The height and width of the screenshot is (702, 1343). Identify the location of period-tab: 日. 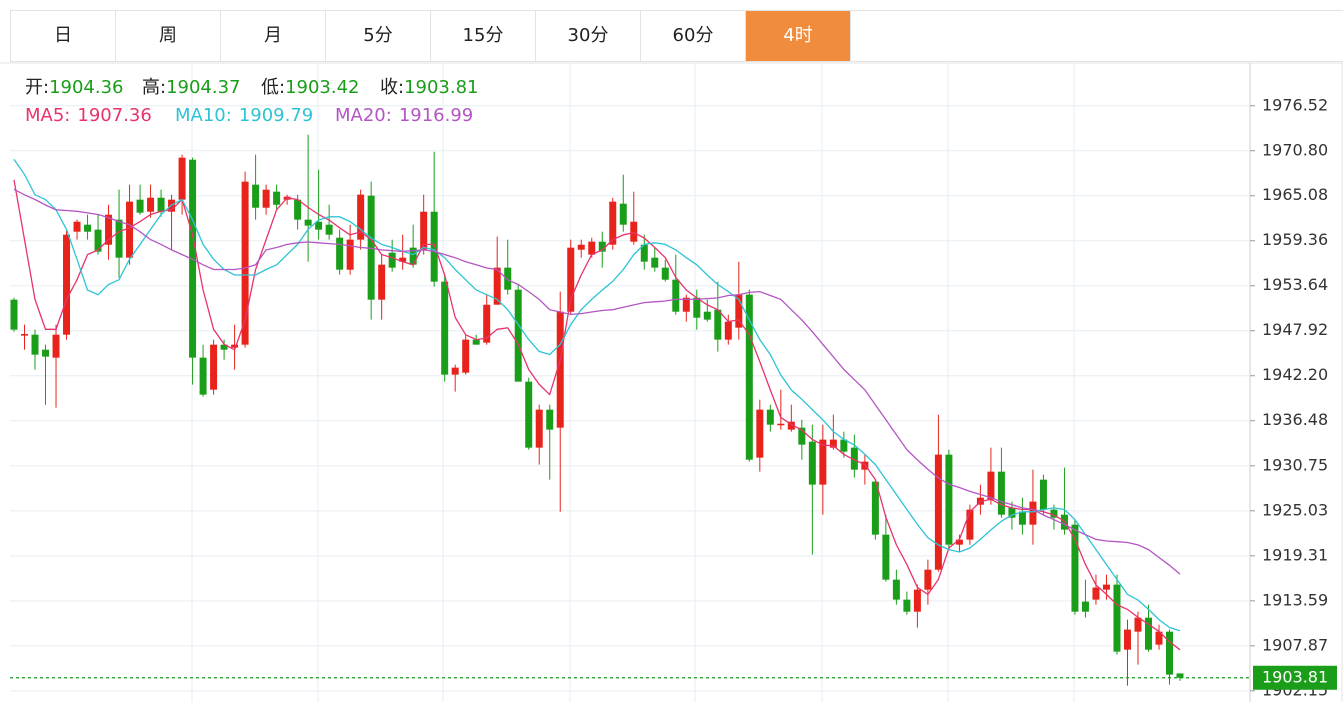
(63, 36).